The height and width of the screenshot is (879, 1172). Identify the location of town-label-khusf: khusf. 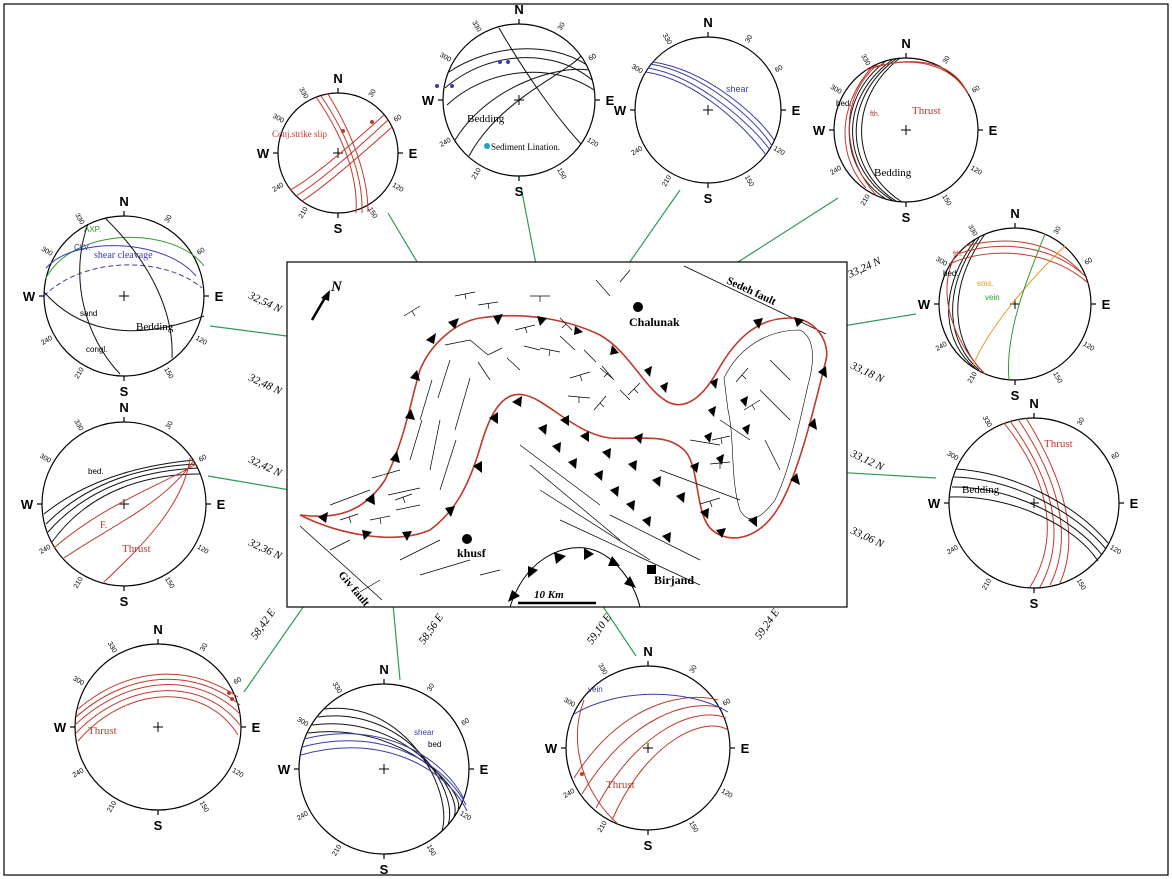
(472, 553).